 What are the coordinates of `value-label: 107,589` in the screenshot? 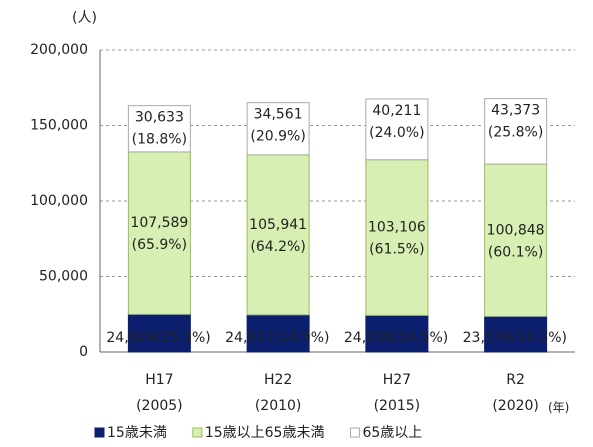 It's located at (159, 223).